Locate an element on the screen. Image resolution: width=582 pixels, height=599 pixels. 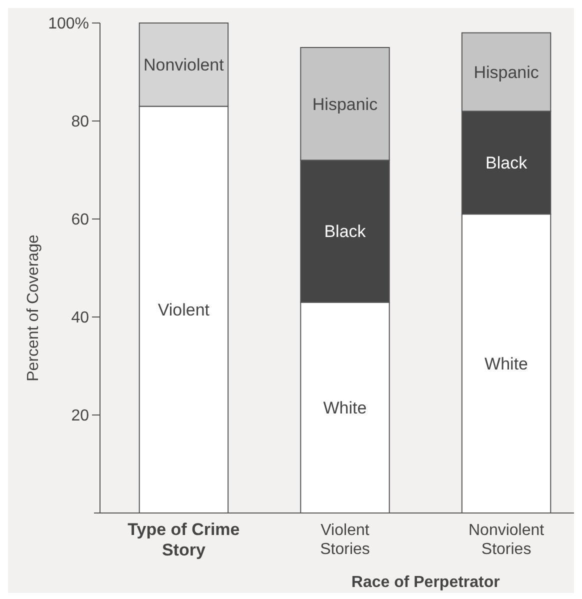
series-label: Black is located at coordinates (507, 163).